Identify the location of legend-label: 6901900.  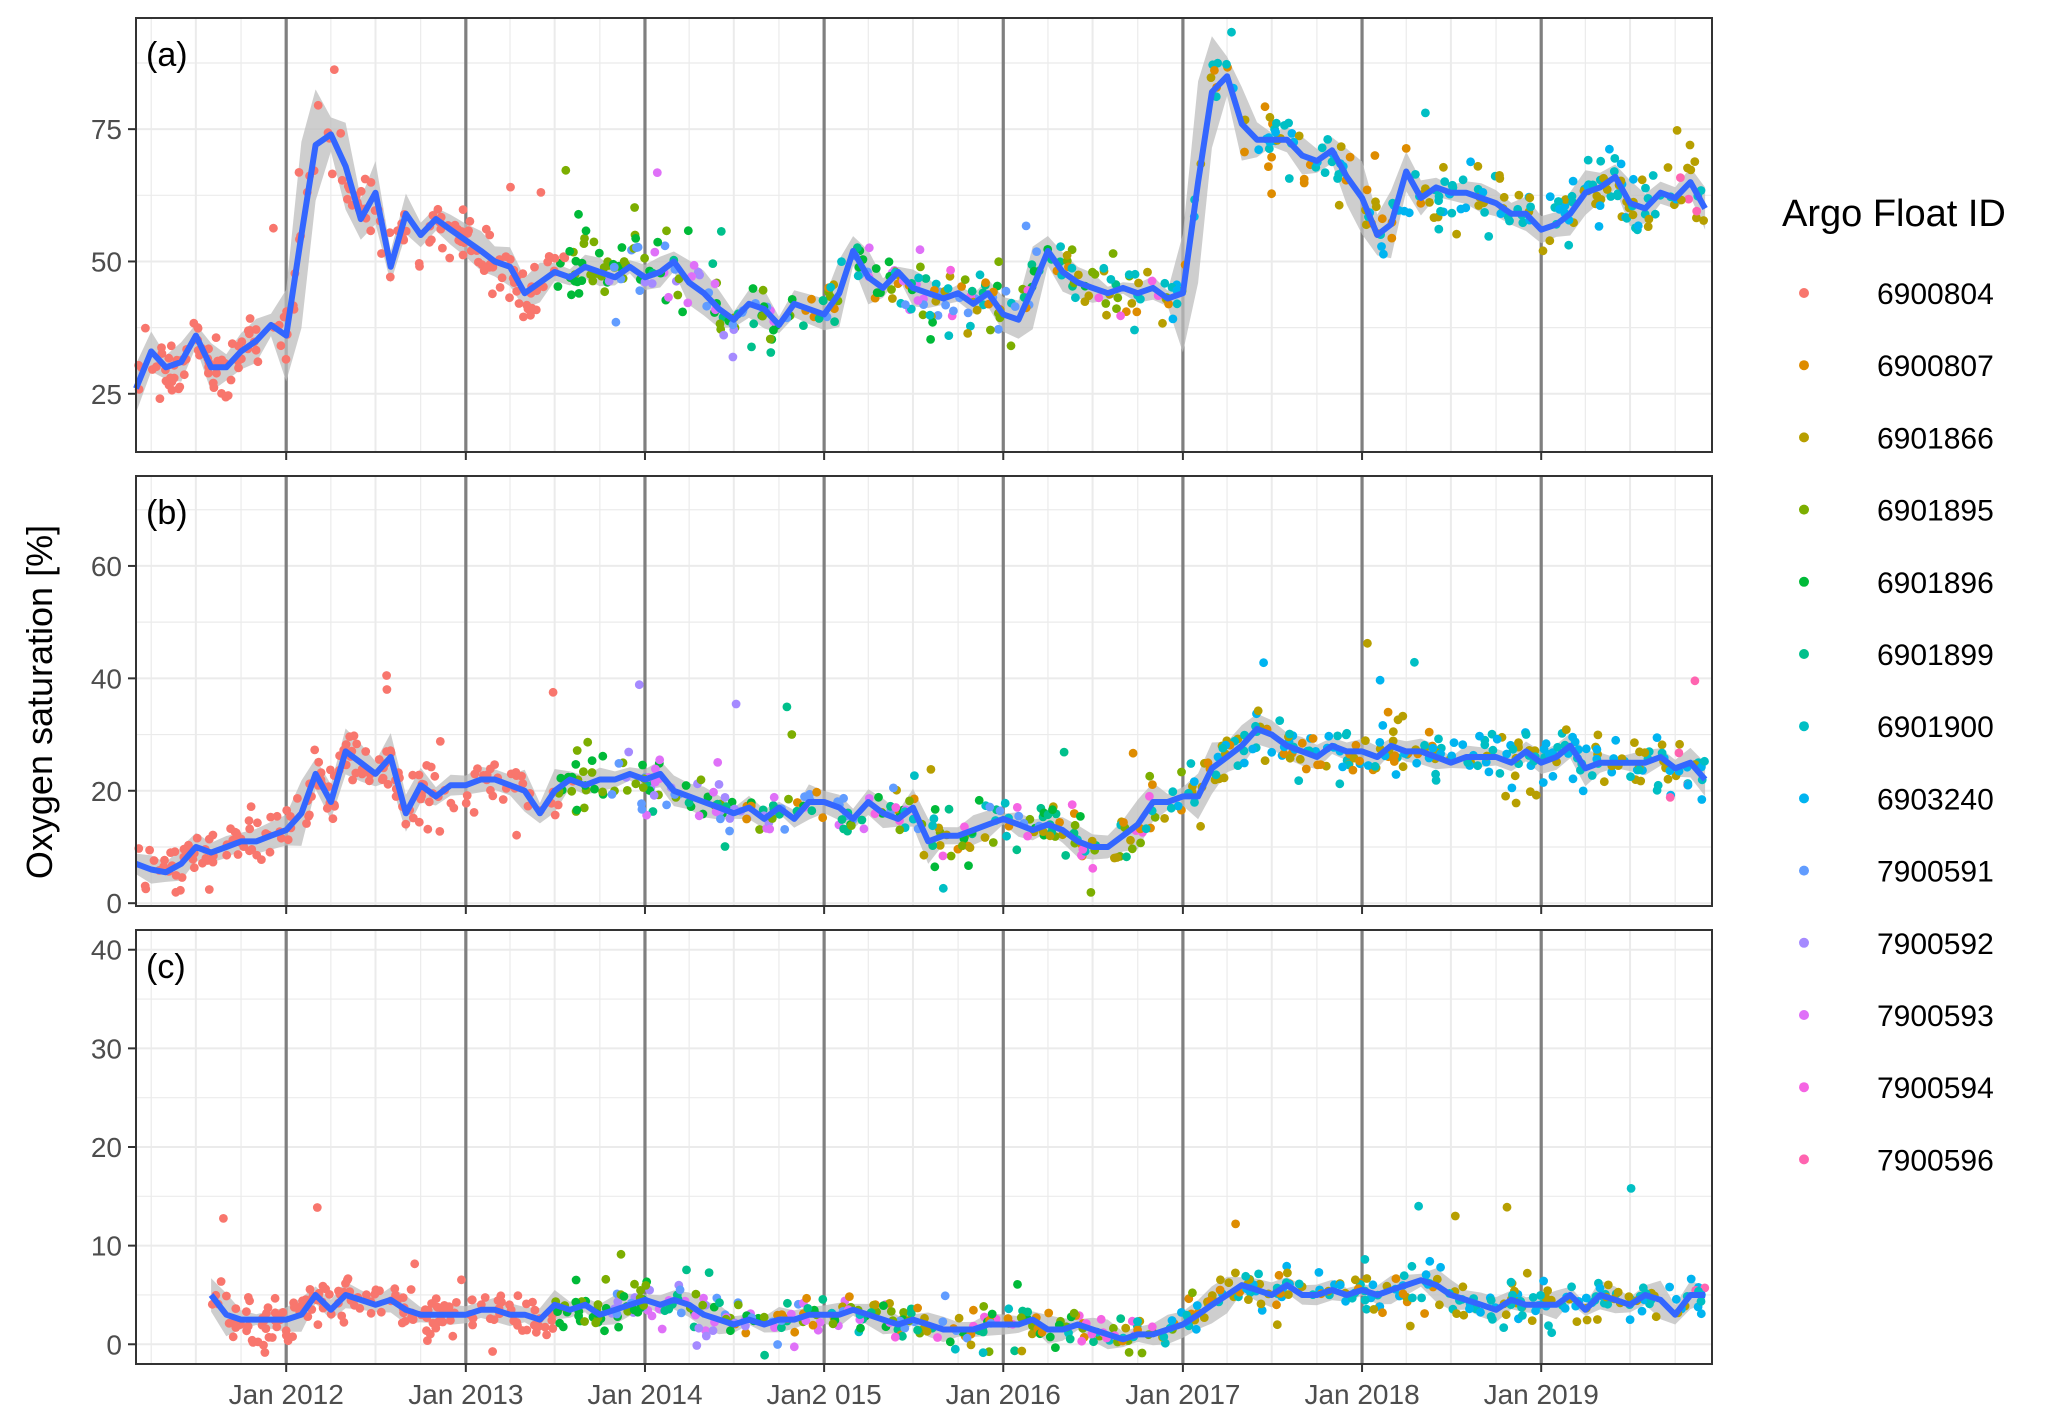
(1935, 727).